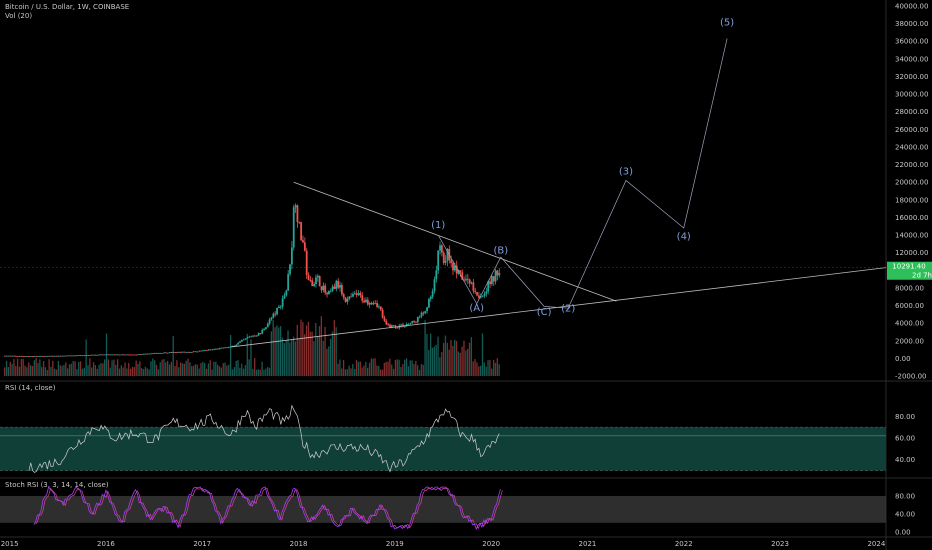 This screenshot has width=932, height=550. What do you see at coordinates (684, 544) in the screenshot?
I see `time-tick-label: 2022` at bounding box center [684, 544].